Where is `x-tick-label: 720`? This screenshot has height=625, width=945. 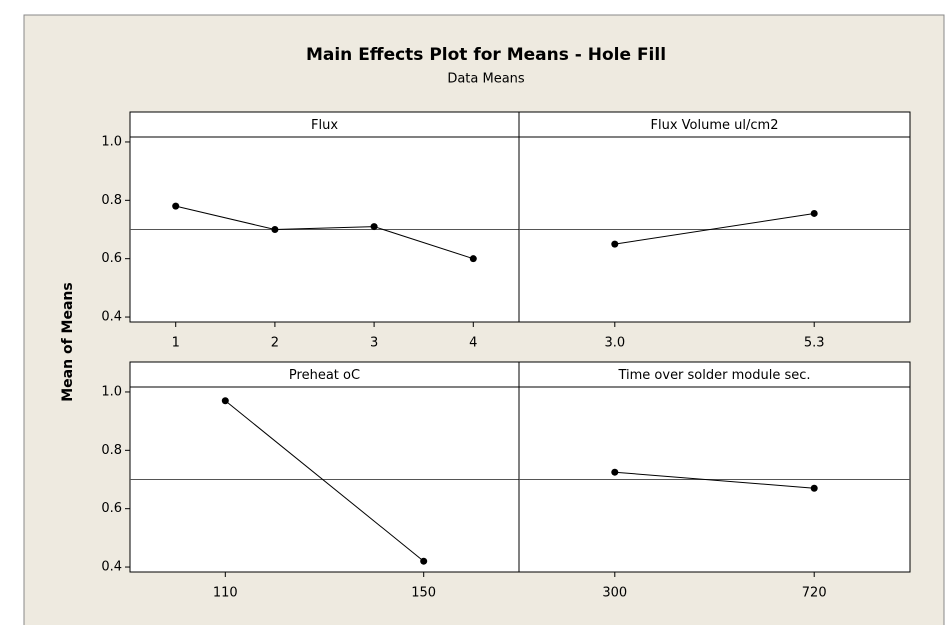 x-tick-label: 720 is located at coordinates (814, 593).